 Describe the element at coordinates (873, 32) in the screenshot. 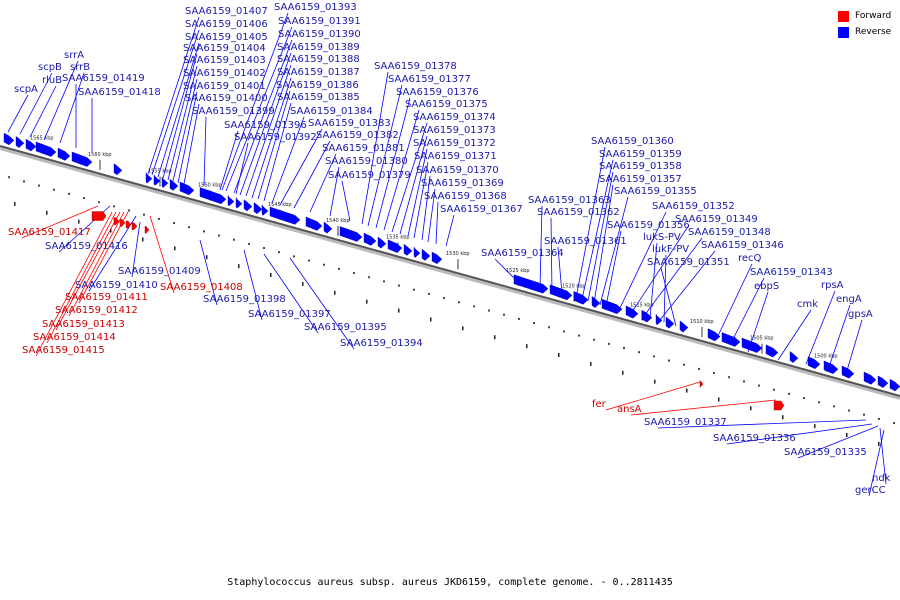

I see `legend-label-reverse: Reverse` at that location.